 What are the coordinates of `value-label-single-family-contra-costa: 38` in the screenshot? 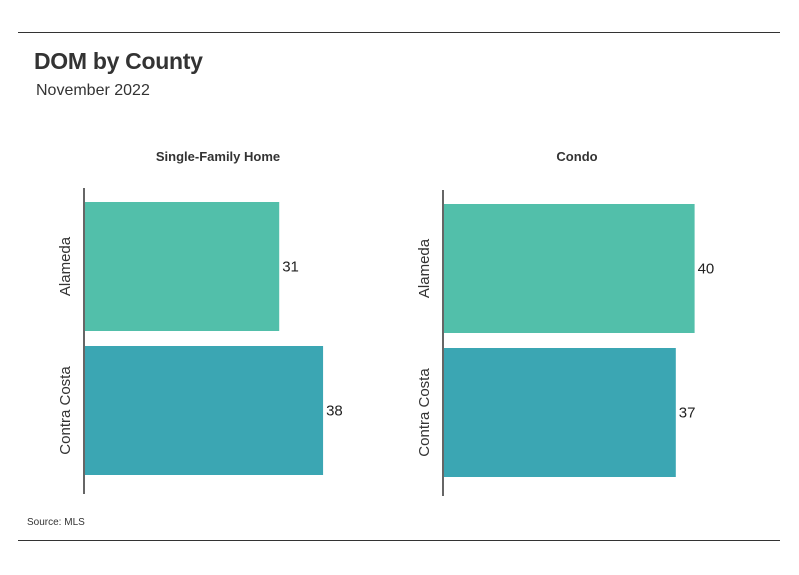 It's located at (334, 411).